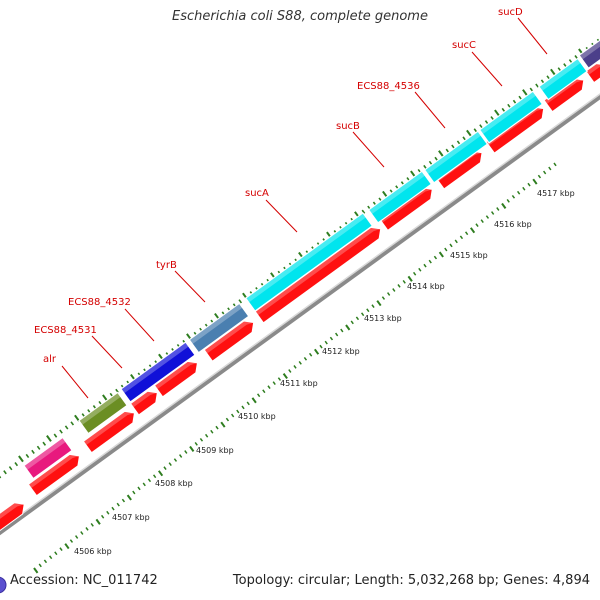  I want to click on scale-label: 4511 kbp, so click(299, 383).